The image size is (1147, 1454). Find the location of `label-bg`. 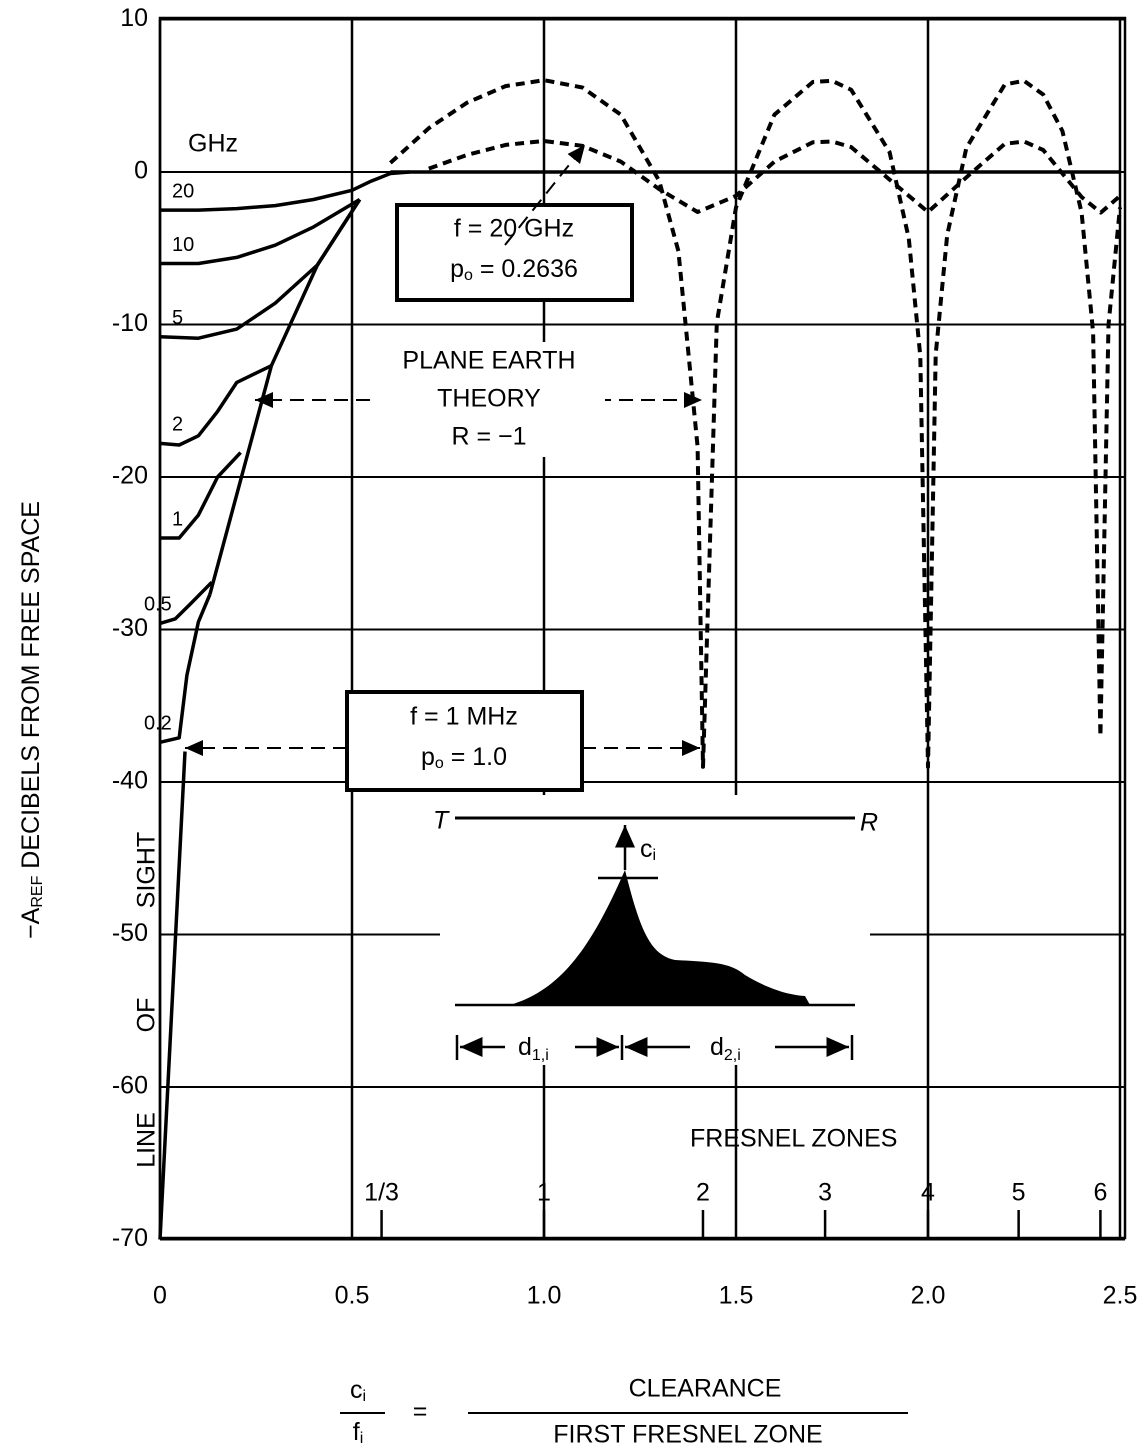

label-bg is located at coordinates (490, 399).